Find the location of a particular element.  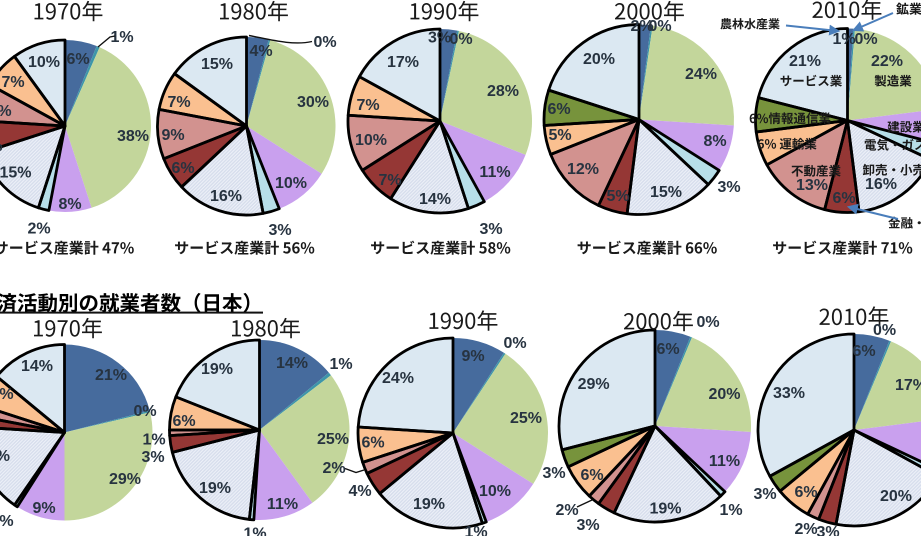

svg-text: 30% is located at coordinates (313, 102).